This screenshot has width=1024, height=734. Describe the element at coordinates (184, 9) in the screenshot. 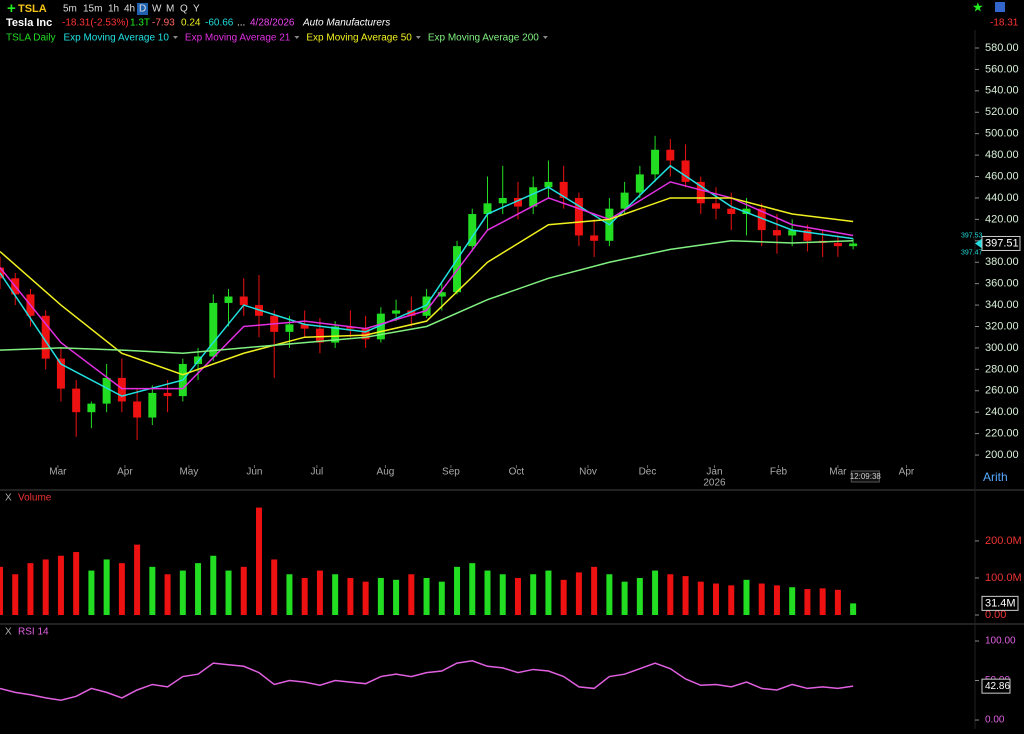

I see `timeframe-button: Q` at that location.